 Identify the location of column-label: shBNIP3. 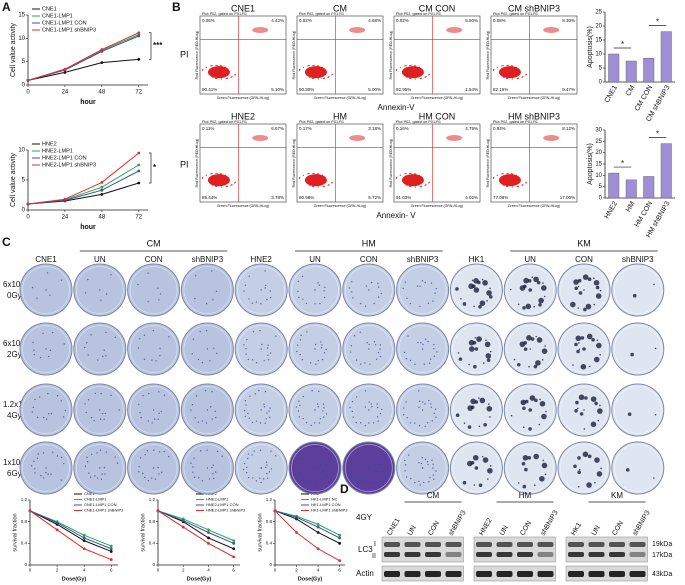
(423, 259).